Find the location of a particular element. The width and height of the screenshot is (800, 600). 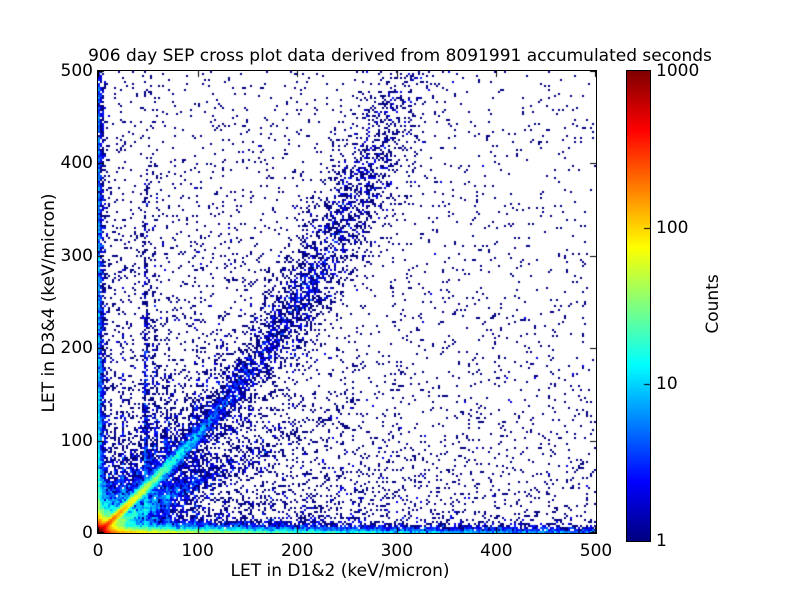

x-axis-label: LET in D1&2 (keV/micron) is located at coordinates (340, 571).